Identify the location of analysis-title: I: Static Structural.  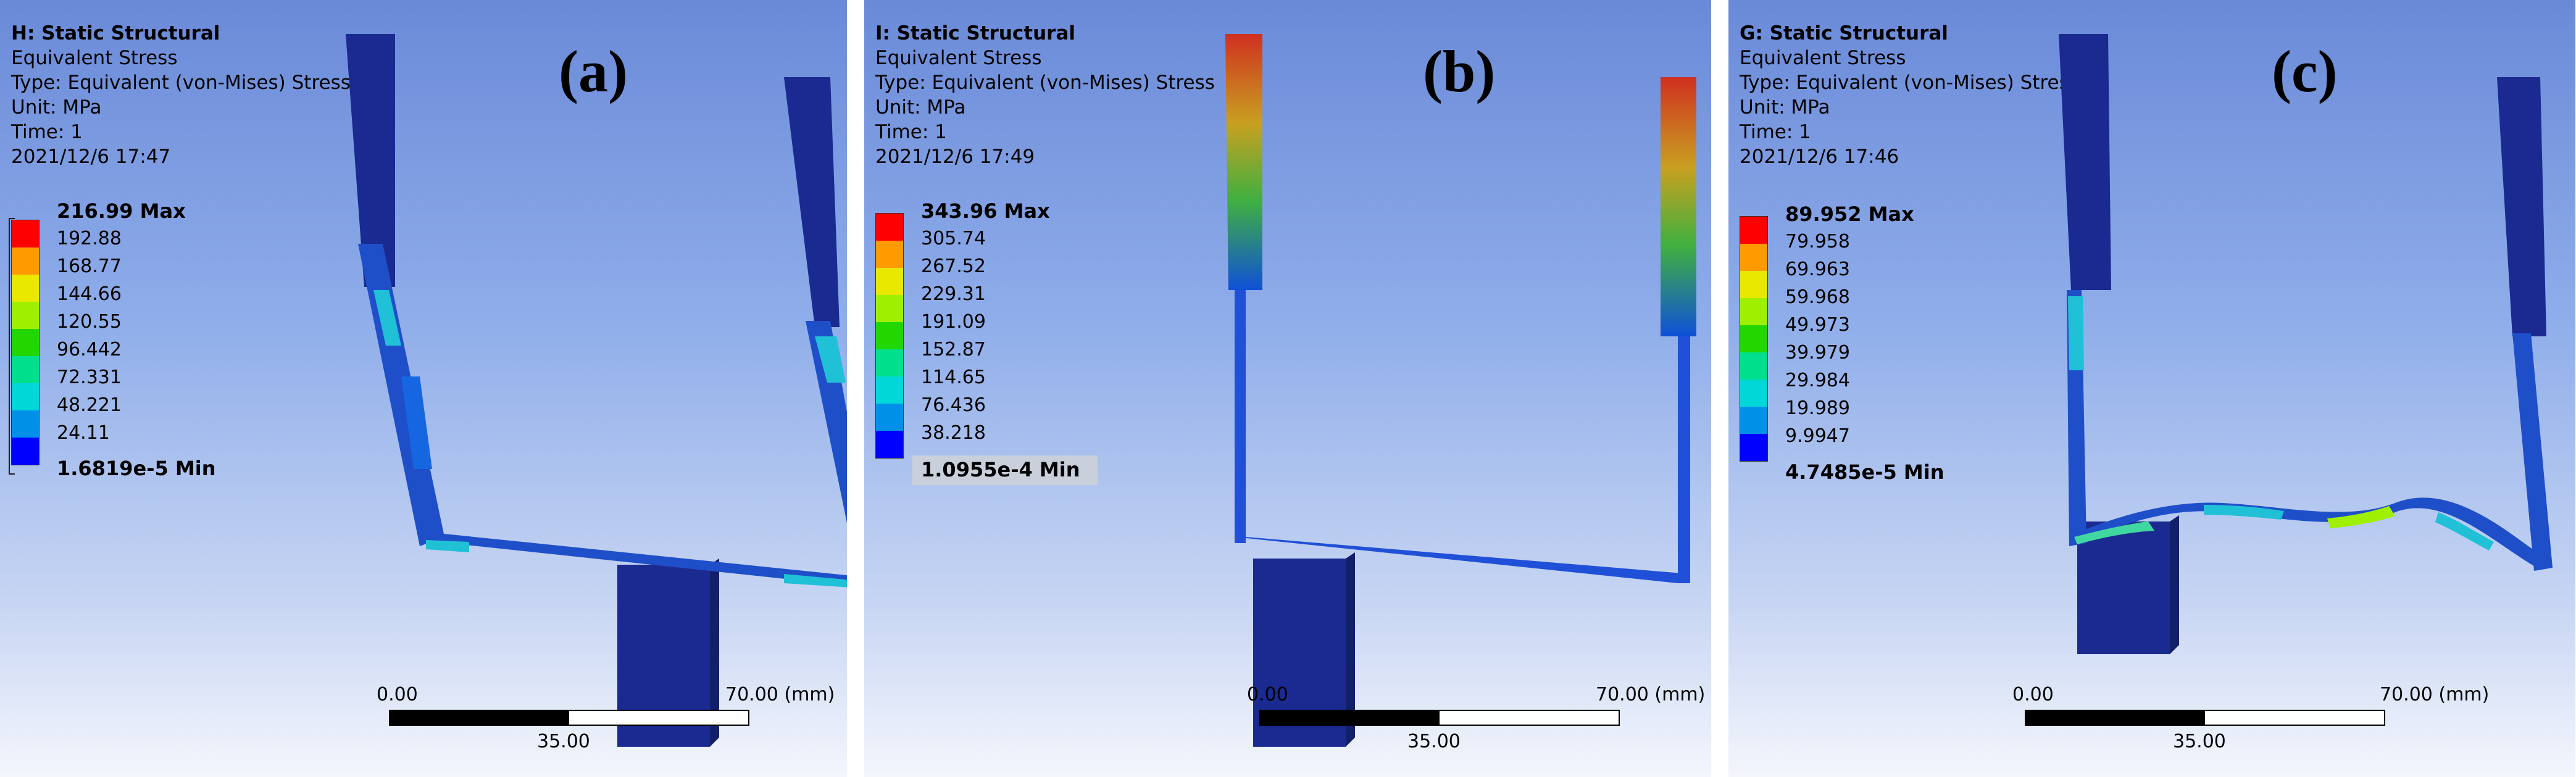
(975, 33).